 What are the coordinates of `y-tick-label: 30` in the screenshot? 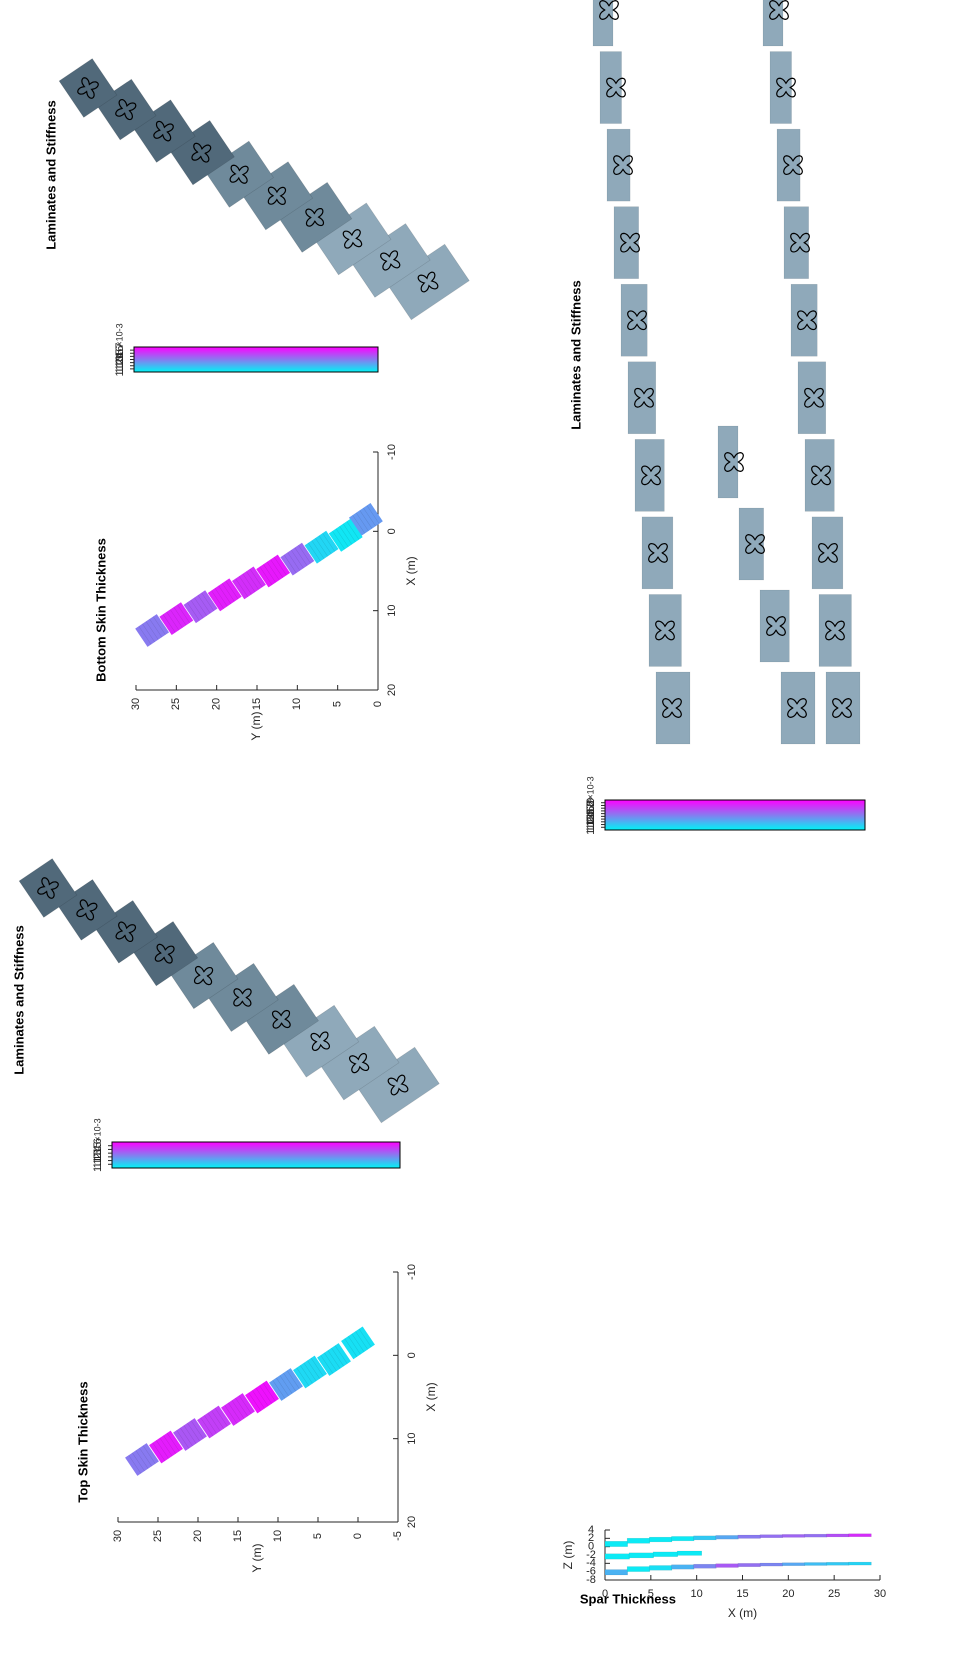 It's located at (118, 1536).